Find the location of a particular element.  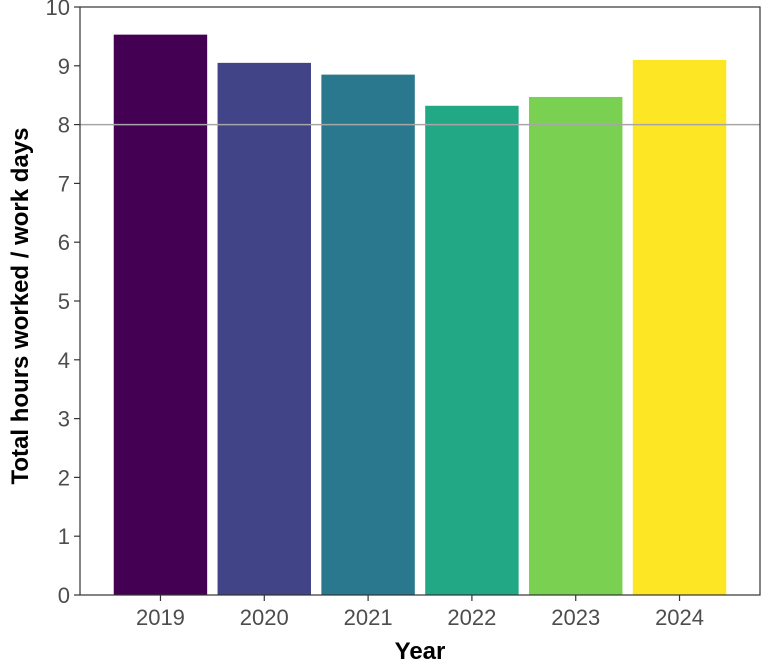

y-tick-label: 5 is located at coordinates (64, 301).